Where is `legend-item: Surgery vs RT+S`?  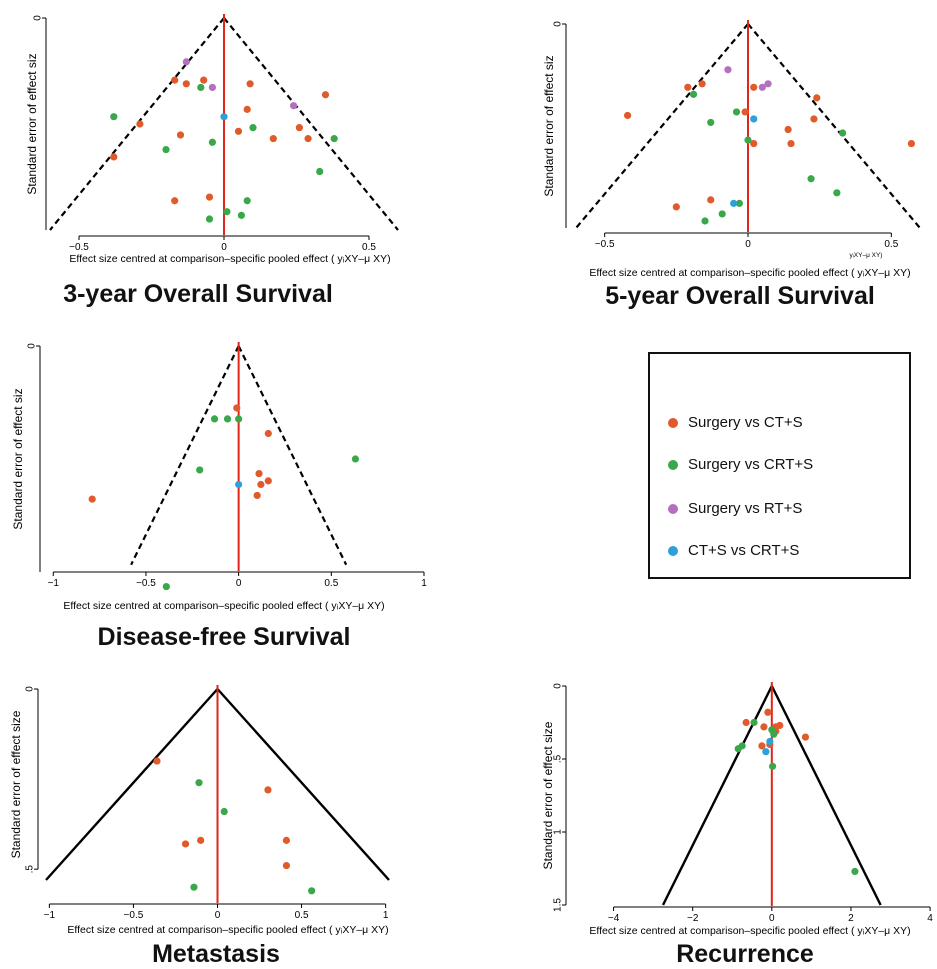 legend-item: Surgery vs RT+S is located at coordinates (735, 508).